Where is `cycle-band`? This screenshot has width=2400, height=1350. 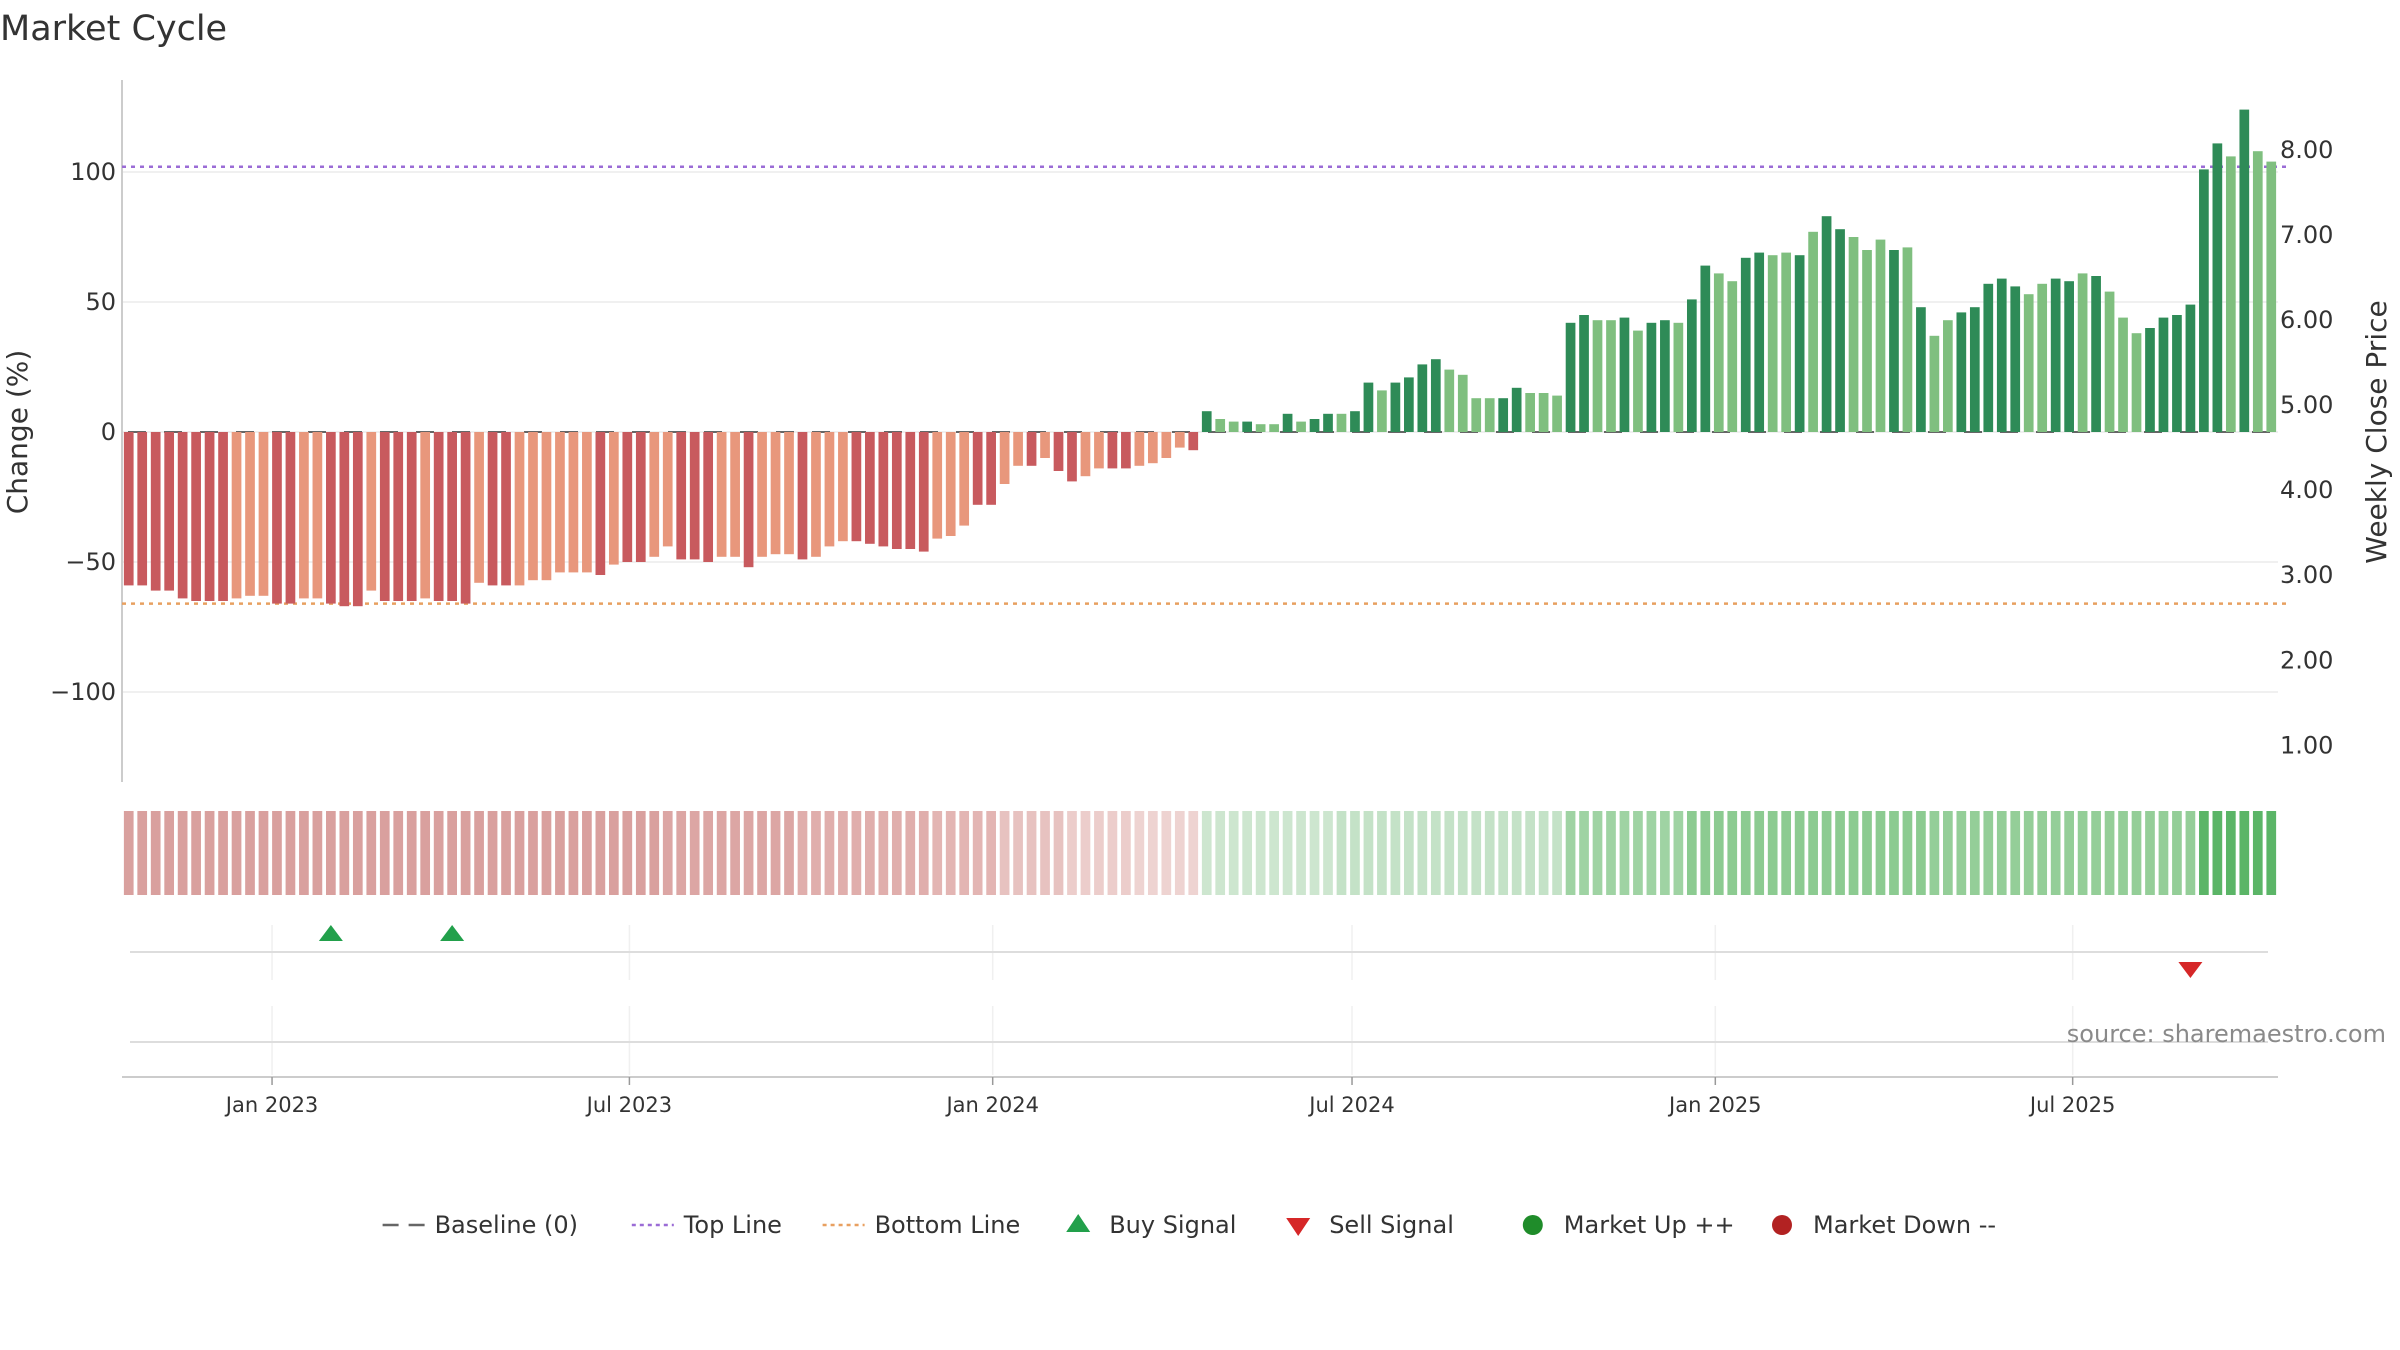
cycle-band is located at coordinates (1200, 853).